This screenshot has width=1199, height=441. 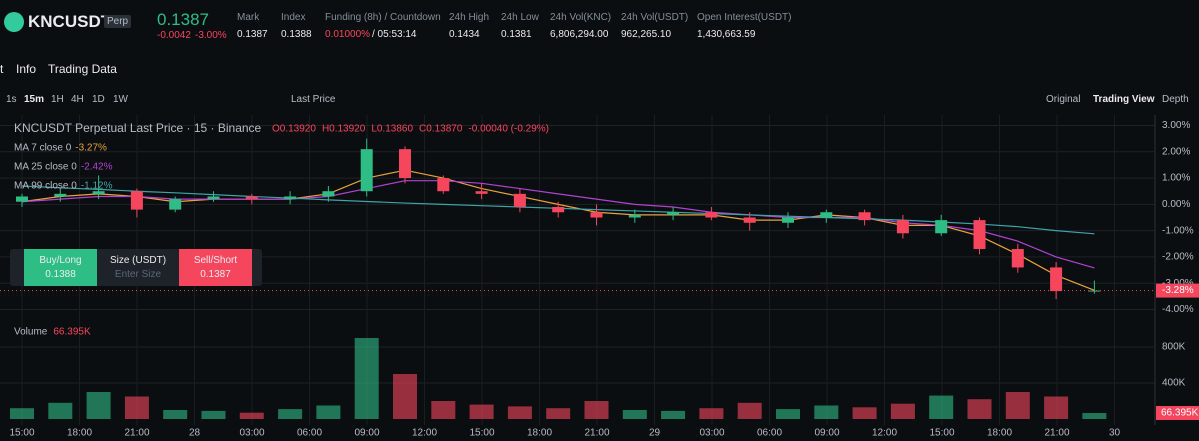 I want to click on stat-label: 24h Vol(KNC), so click(x=581, y=17).